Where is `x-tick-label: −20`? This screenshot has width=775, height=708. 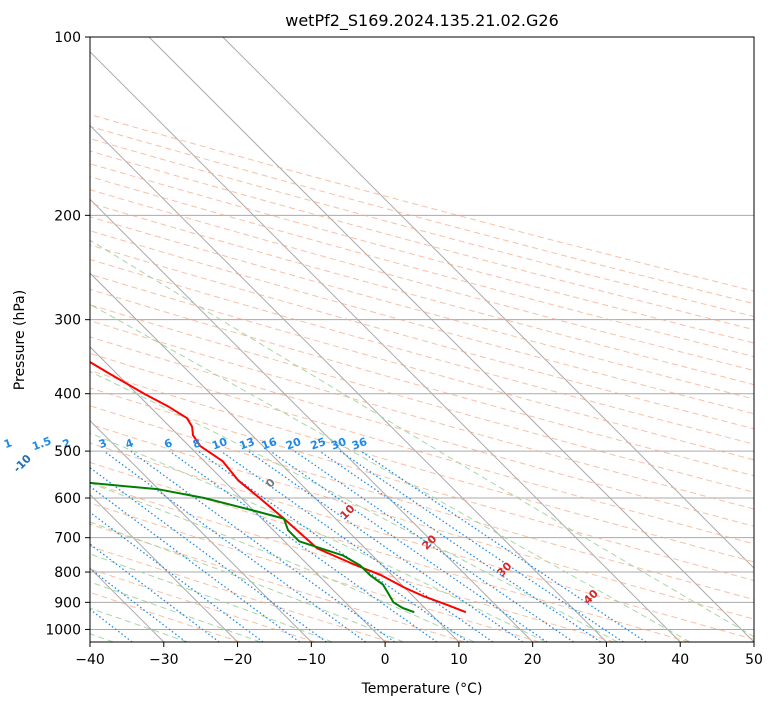 x-tick-label: −20 is located at coordinates (238, 660).